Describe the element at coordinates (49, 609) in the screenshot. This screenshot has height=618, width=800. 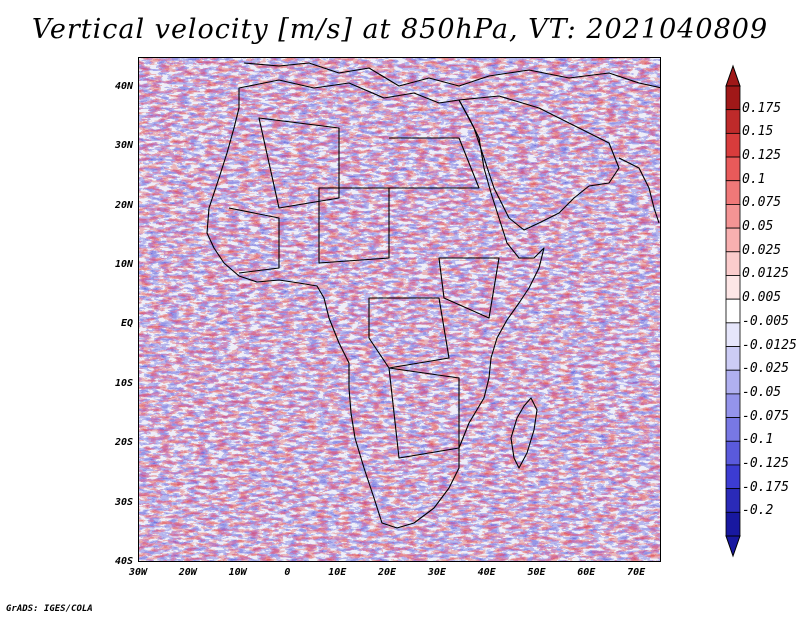
I see `grads-credit: GrADS: IGES/COLA` at that location.